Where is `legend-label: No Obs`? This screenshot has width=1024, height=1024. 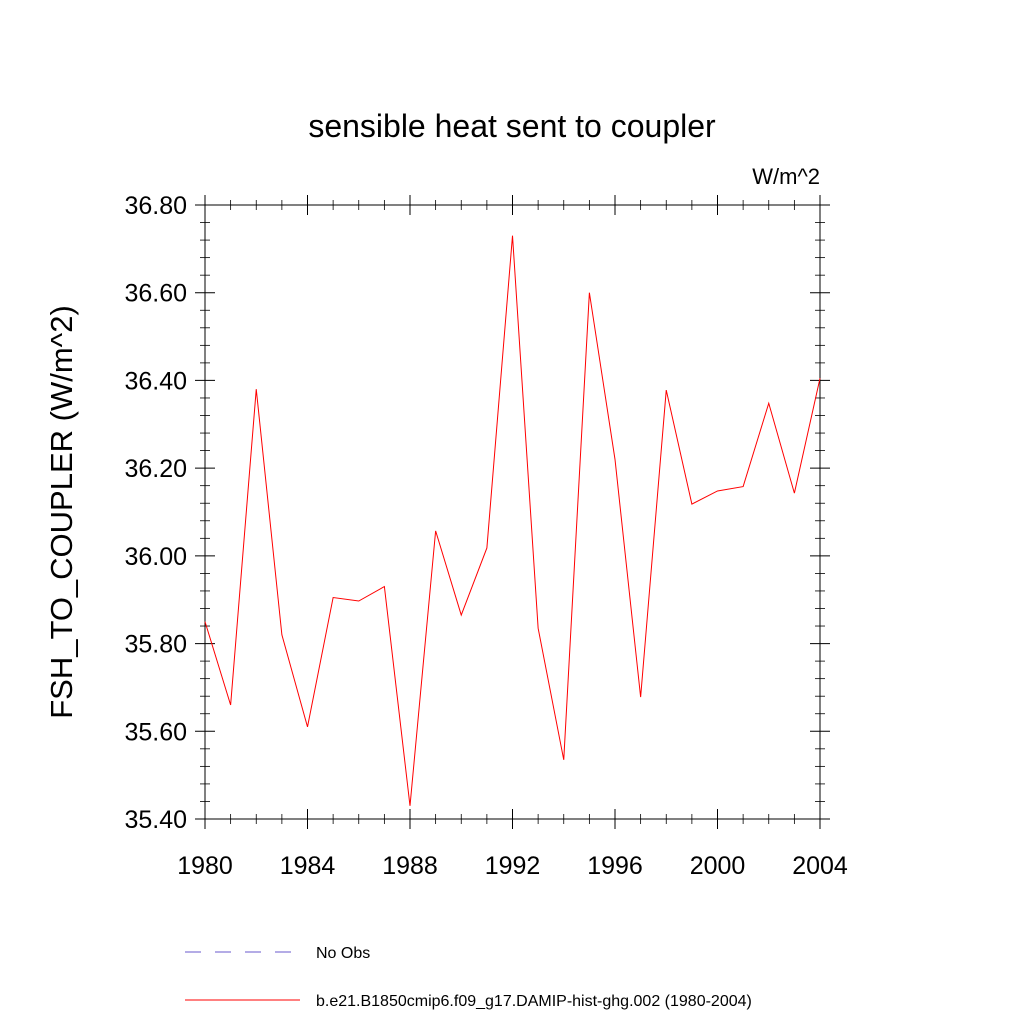
legend-label: No Obs is located at coordinates (343, 953).